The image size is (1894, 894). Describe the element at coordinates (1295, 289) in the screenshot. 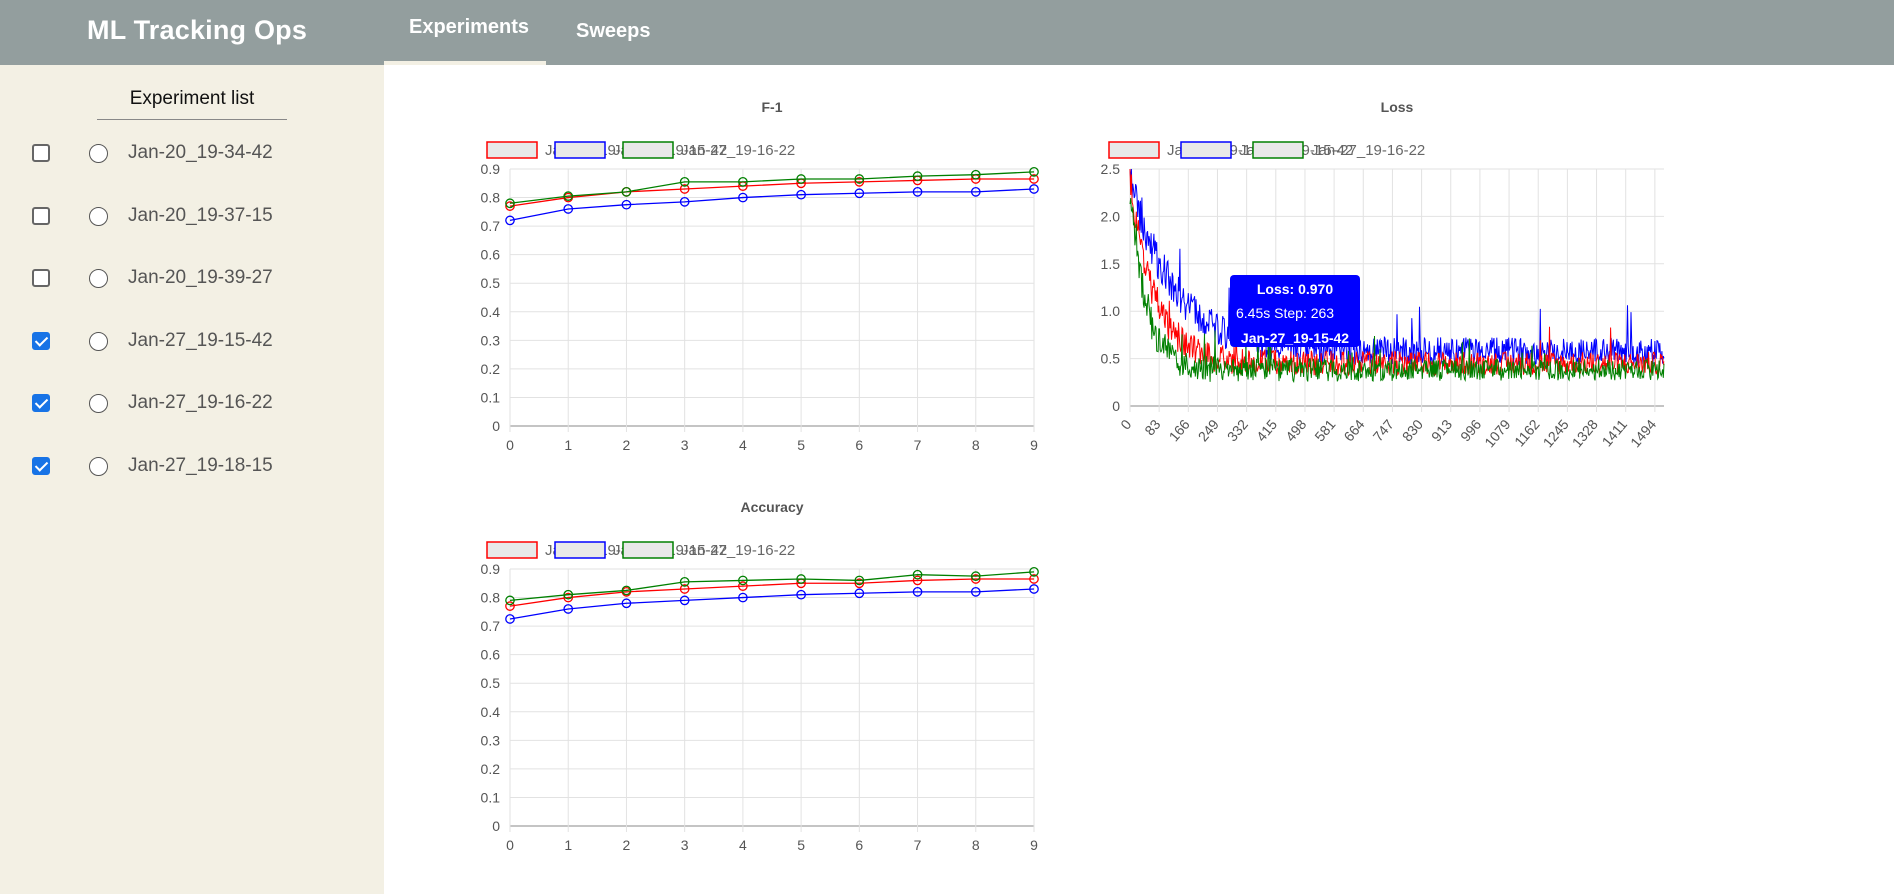

I see `tooltip-title: Loss: 0.970` at that location.